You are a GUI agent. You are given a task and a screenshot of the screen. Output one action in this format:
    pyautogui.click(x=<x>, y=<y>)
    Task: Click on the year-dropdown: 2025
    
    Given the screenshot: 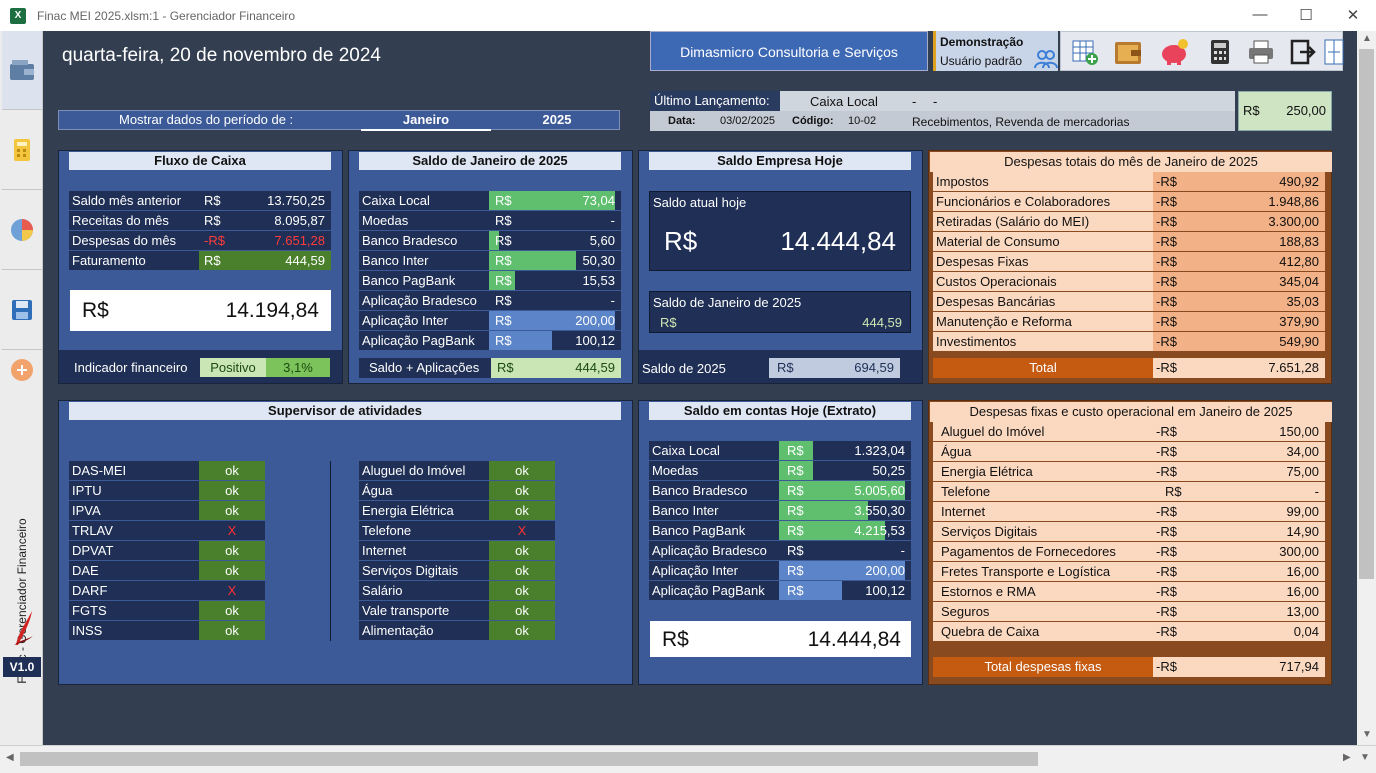 What is the action you would take?
    pyautogui.click(x=557, y=119)
    